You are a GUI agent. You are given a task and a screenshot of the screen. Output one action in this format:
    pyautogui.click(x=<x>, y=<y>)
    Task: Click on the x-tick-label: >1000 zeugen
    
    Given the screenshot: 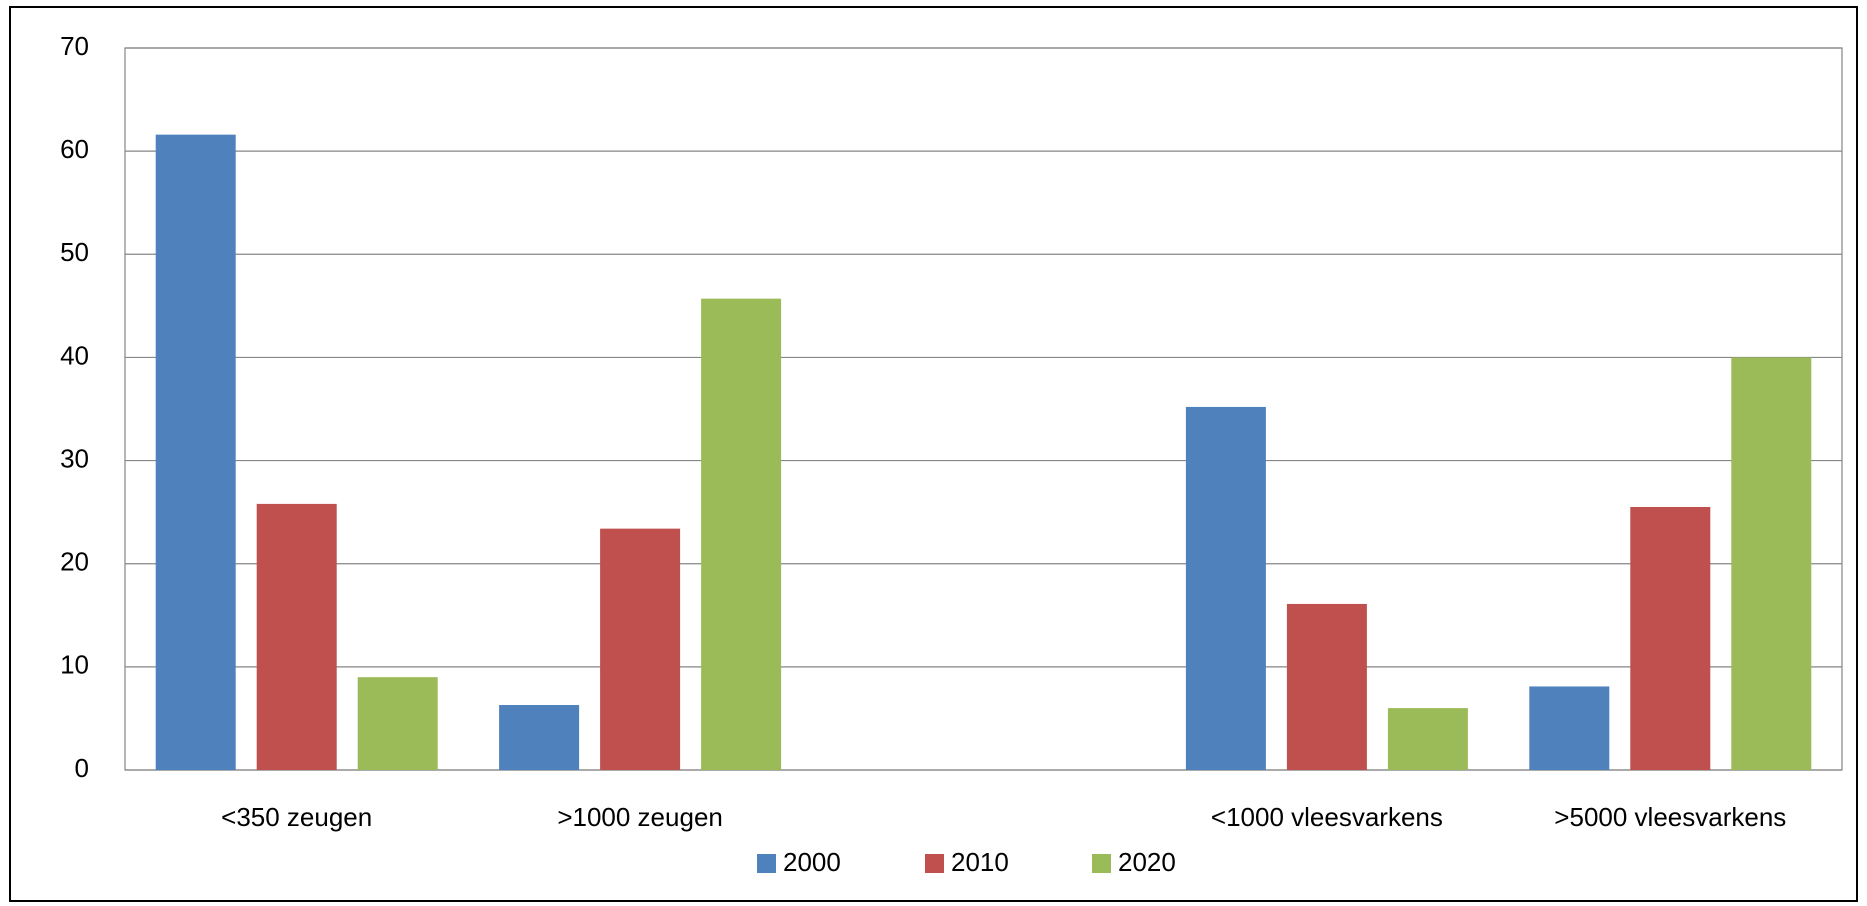 What is the action you would take?
    pyautogui.click(x=640, y=817)
    